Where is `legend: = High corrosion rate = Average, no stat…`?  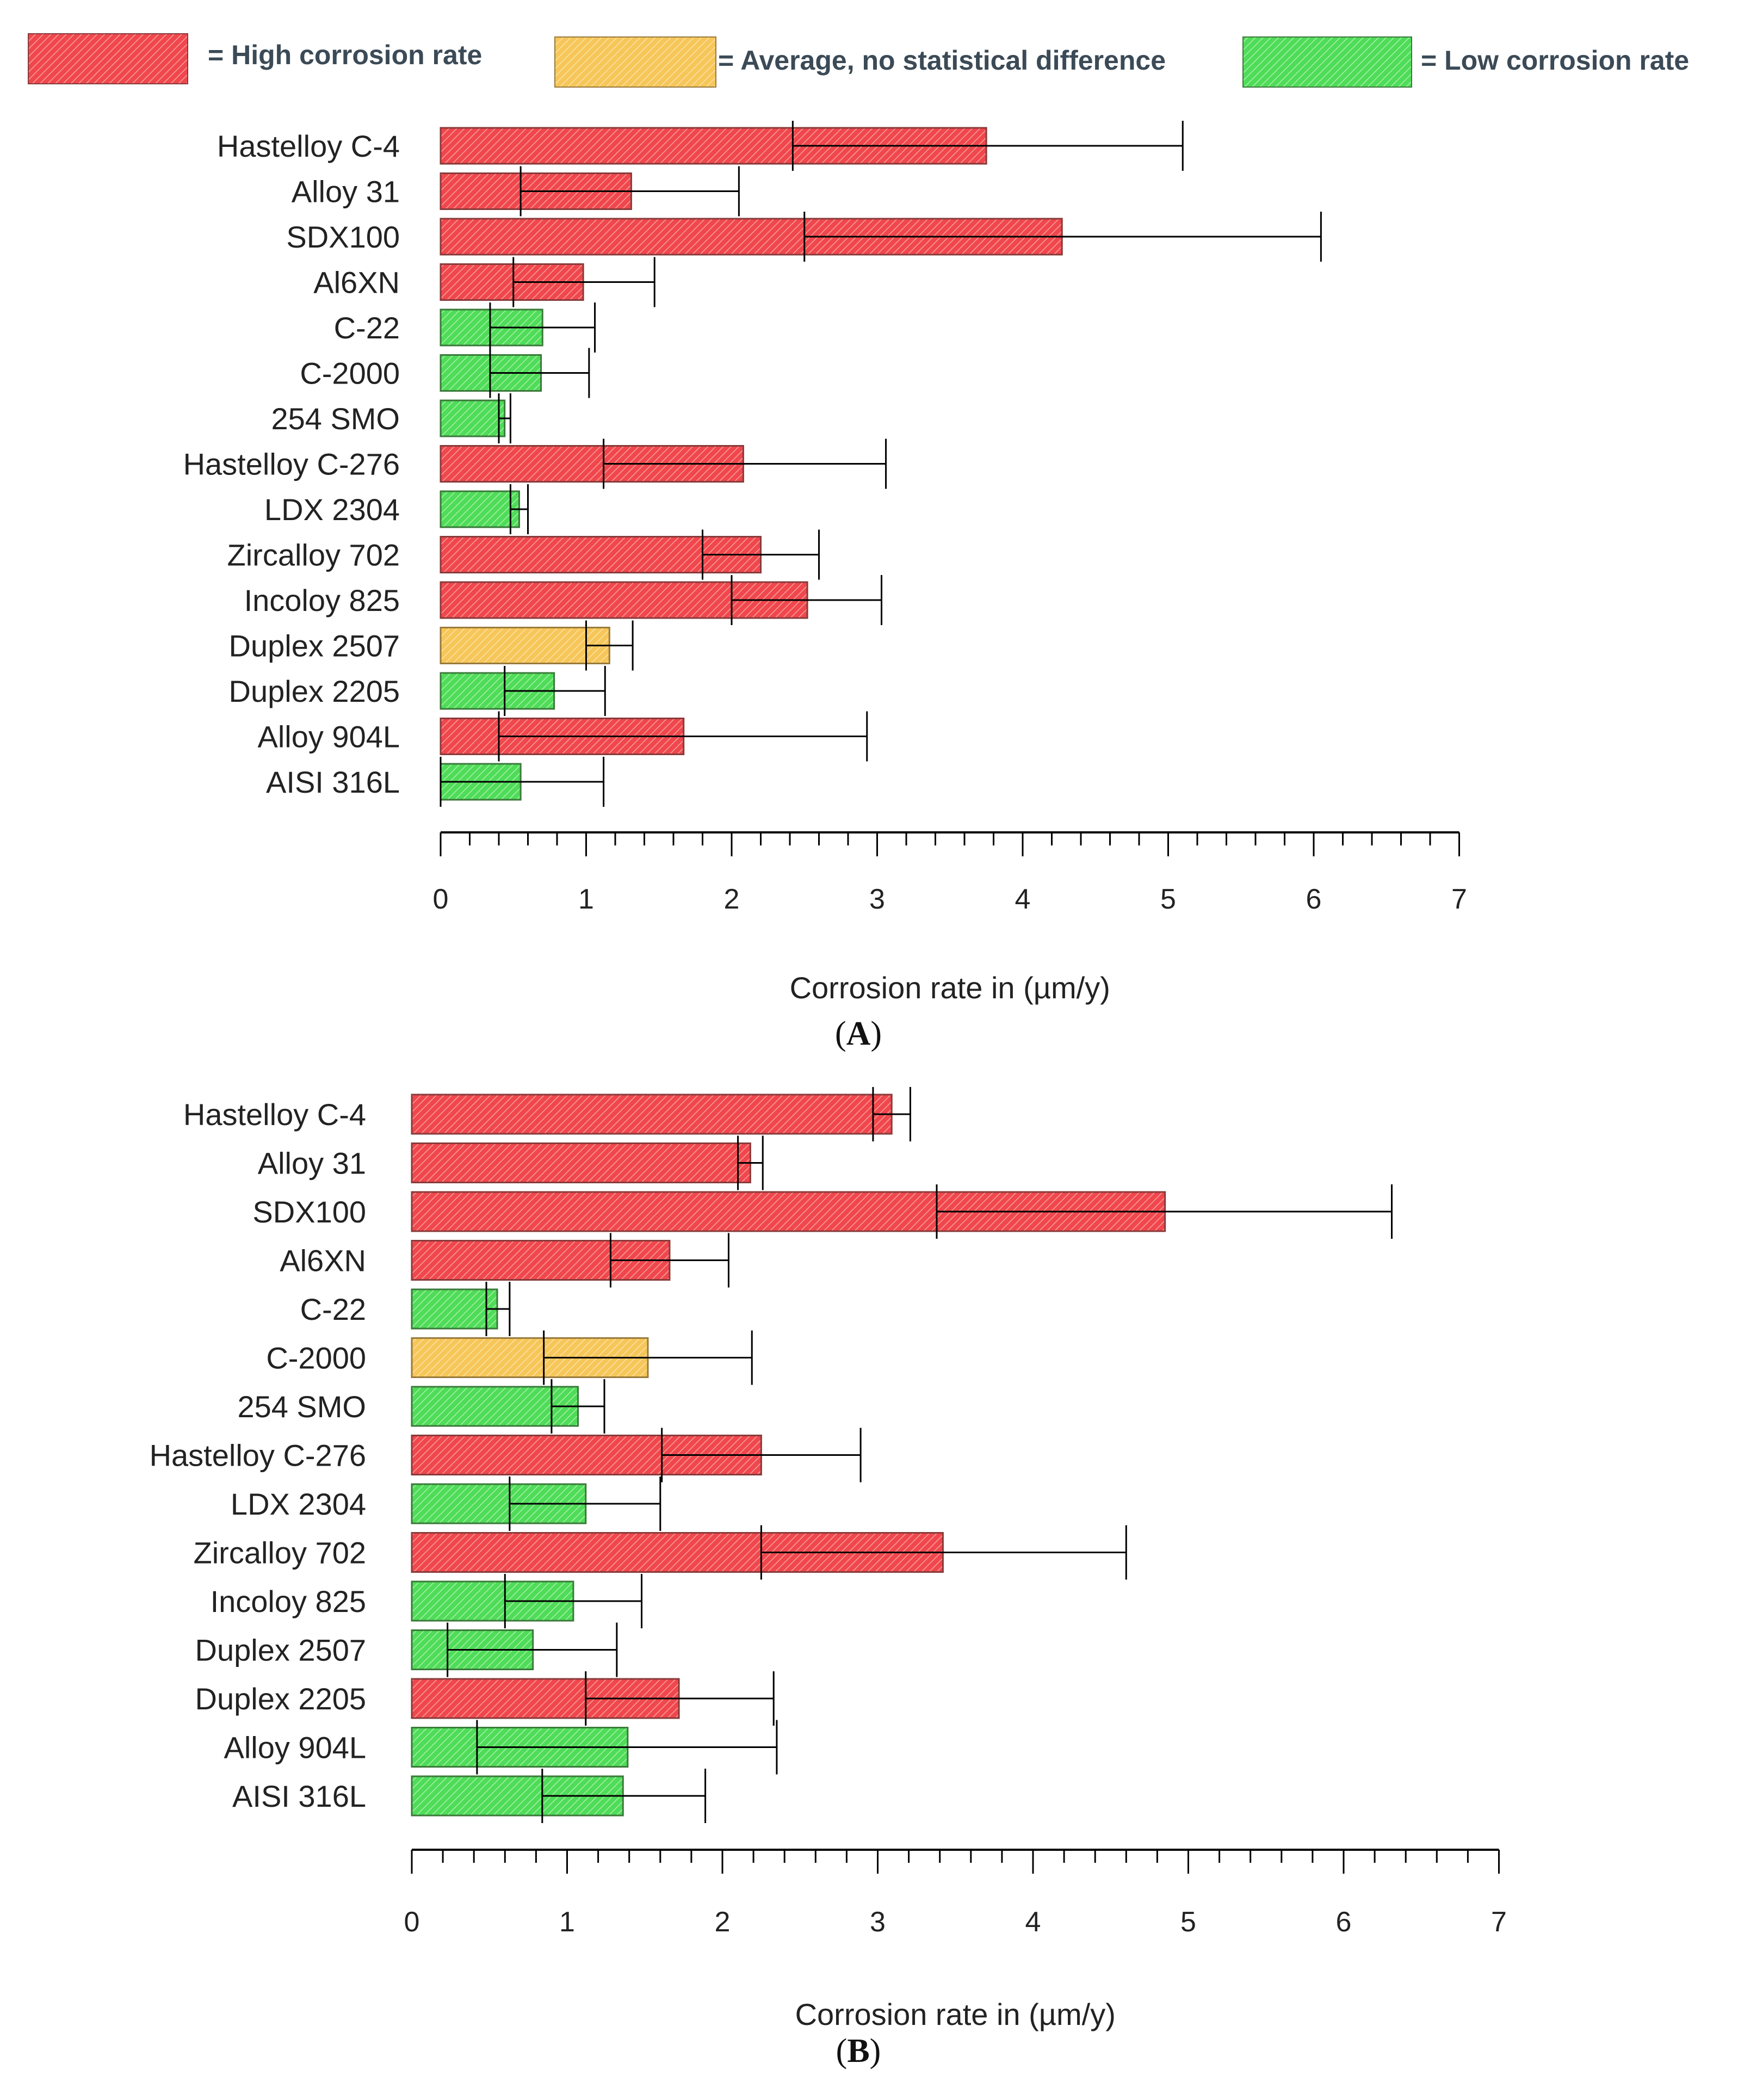 legend: = High corrosion rate = Average, no stat… is located at coordinates (858, 60).